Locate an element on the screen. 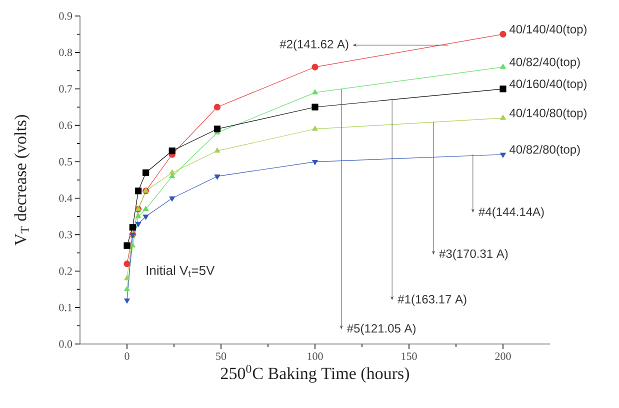 The image size is (619, 408). y-tick-label: 0.8 is located at coordinates (65, 52).